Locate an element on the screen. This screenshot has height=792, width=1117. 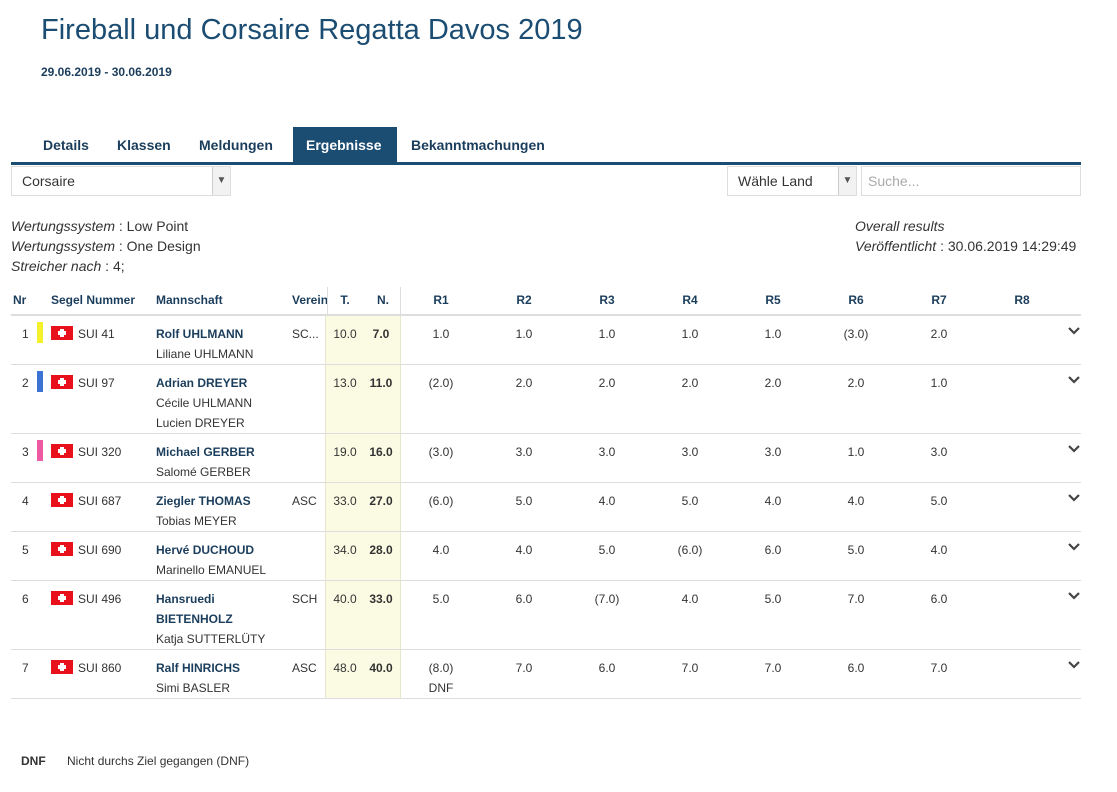
header-race-8: R8 is located at coordinates (1022, 300).